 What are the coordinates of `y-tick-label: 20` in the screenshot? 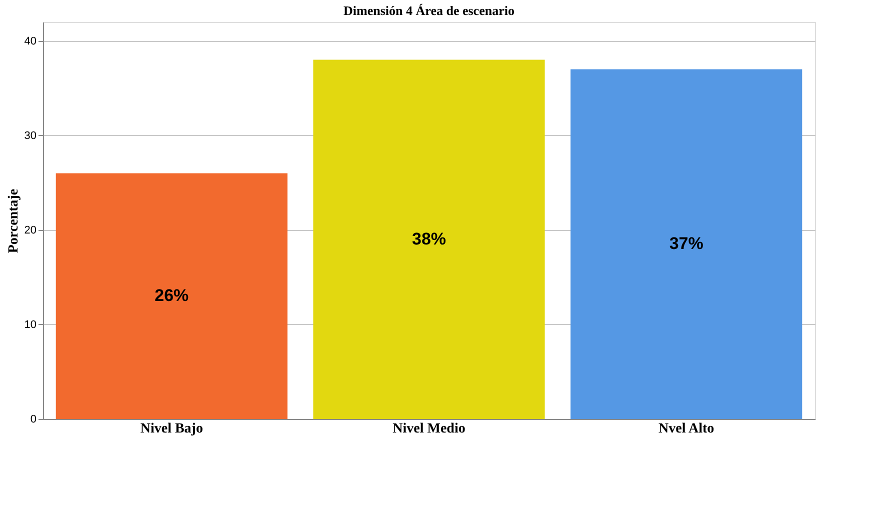 It's located at (30, 230).